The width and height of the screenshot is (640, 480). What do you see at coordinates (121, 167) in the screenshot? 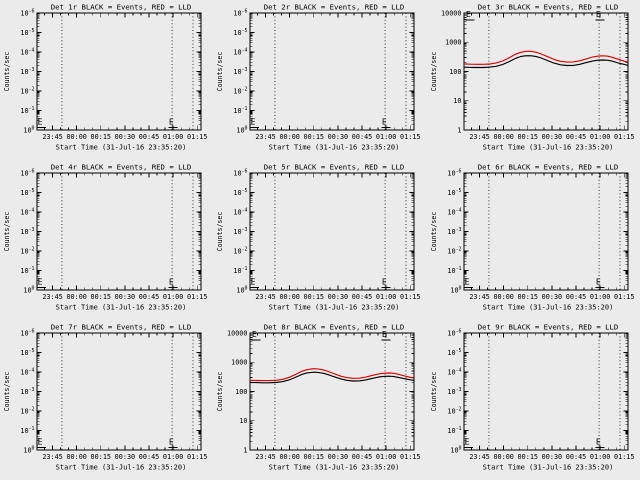
I see `panel-title: Det 4r BLACK = Events, RED = LLD` at bounding box center [121, 167].